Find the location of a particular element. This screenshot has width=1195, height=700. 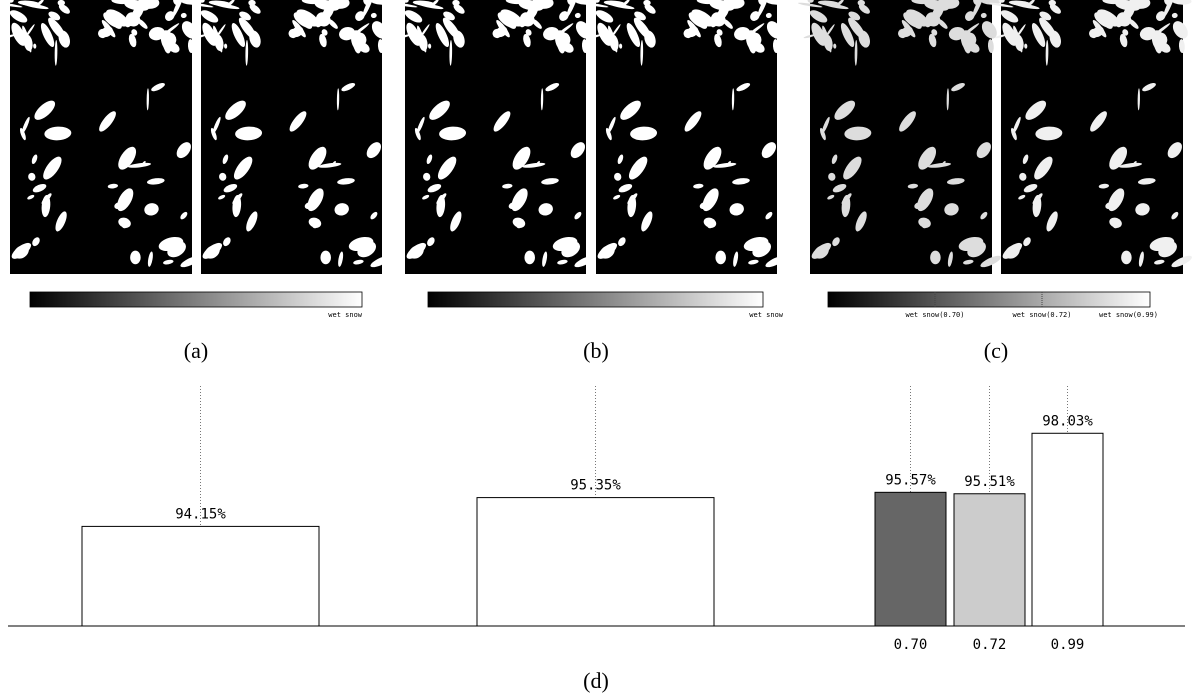

category-label: 0.72 is located at coordinates (990, 645).